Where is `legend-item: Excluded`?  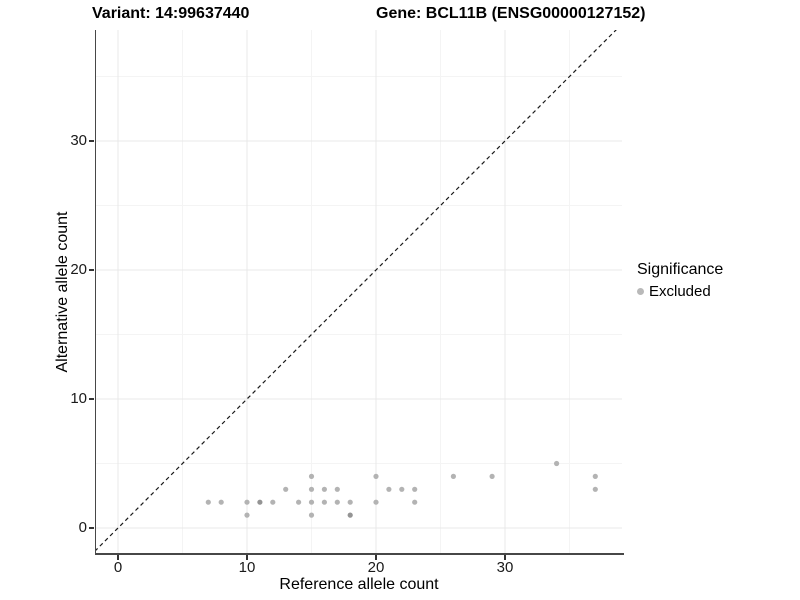
legend-item: Excluded is located at coordinates (680, 291).